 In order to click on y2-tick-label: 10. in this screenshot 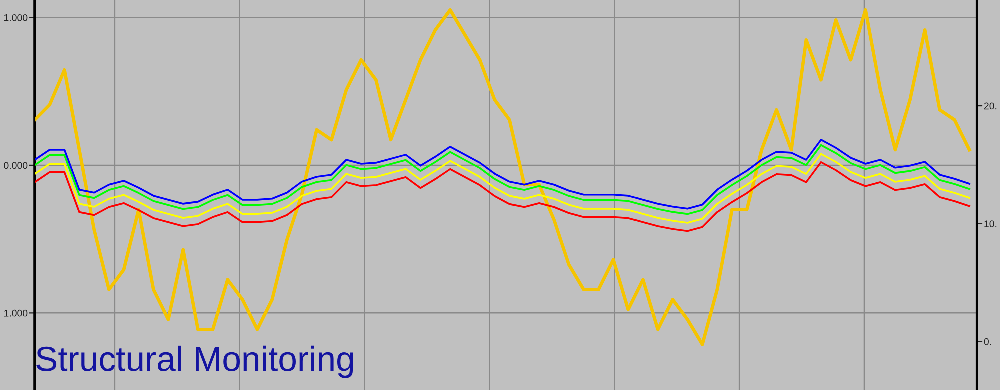, I will do `click(990, 224)`.